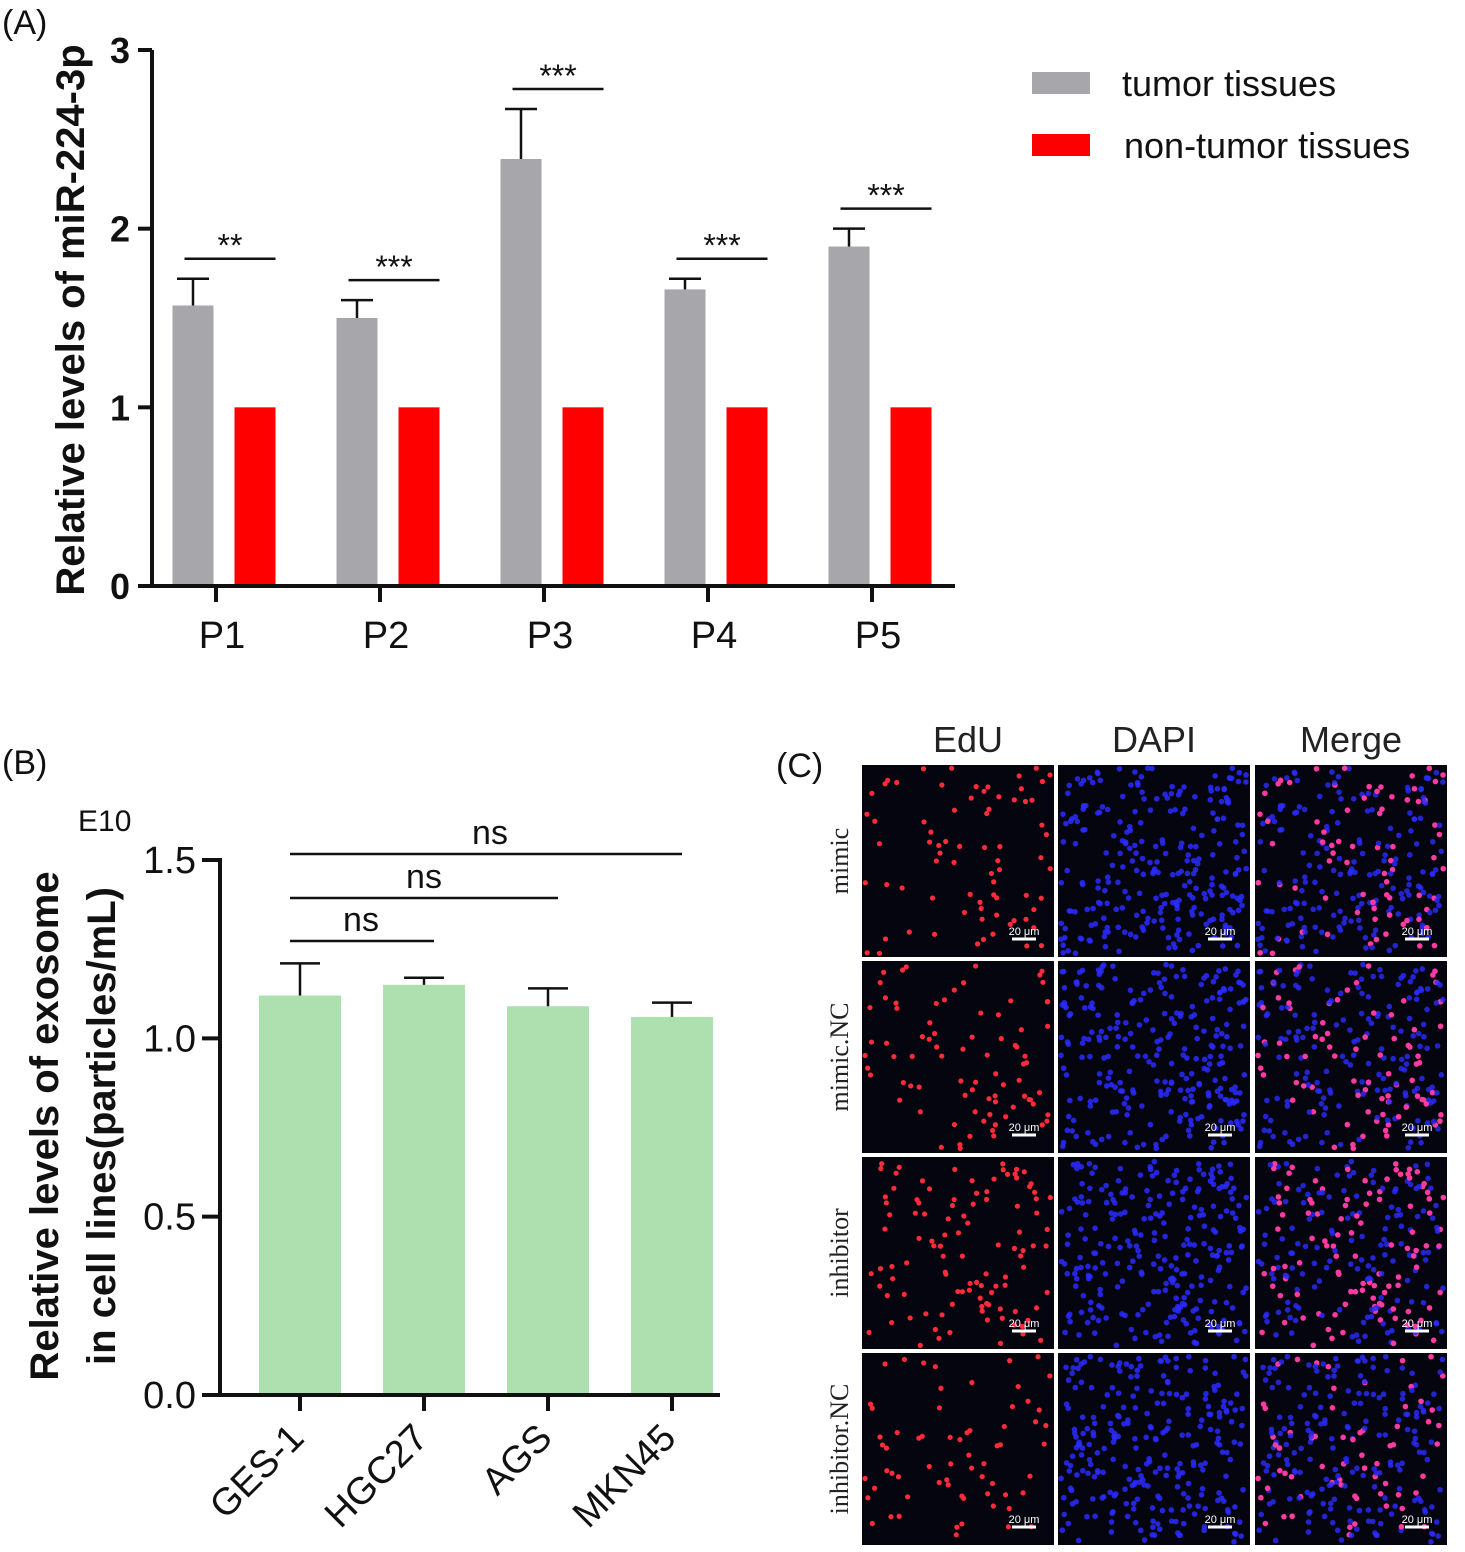 Image resolution: width=1465 pixels, height=1552 pixels. Describe the element at coordinates (799, 766) in the screenshot. I see `panel-c-letter: (C)` at that location.